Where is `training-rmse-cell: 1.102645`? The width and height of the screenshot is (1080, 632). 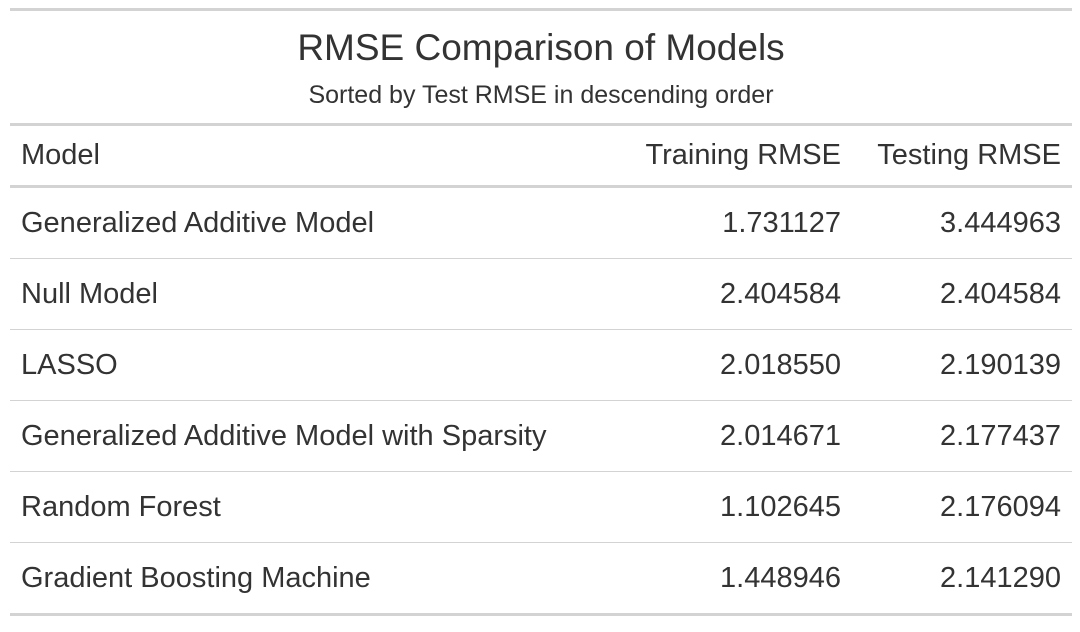 training-rmse-cell: 1.102645 is located at coordinates (737, 507).